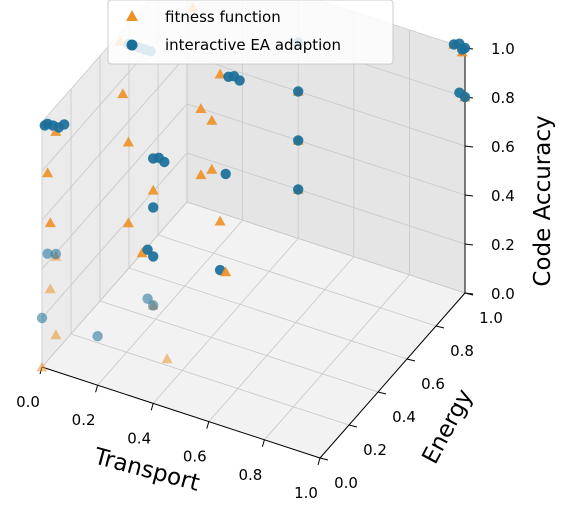 The height and width of the screenshot is (506, 584). Describe the element at coordinates (503, 49) in the screenshot. I see `z-tick-label: 1.0` at that location.